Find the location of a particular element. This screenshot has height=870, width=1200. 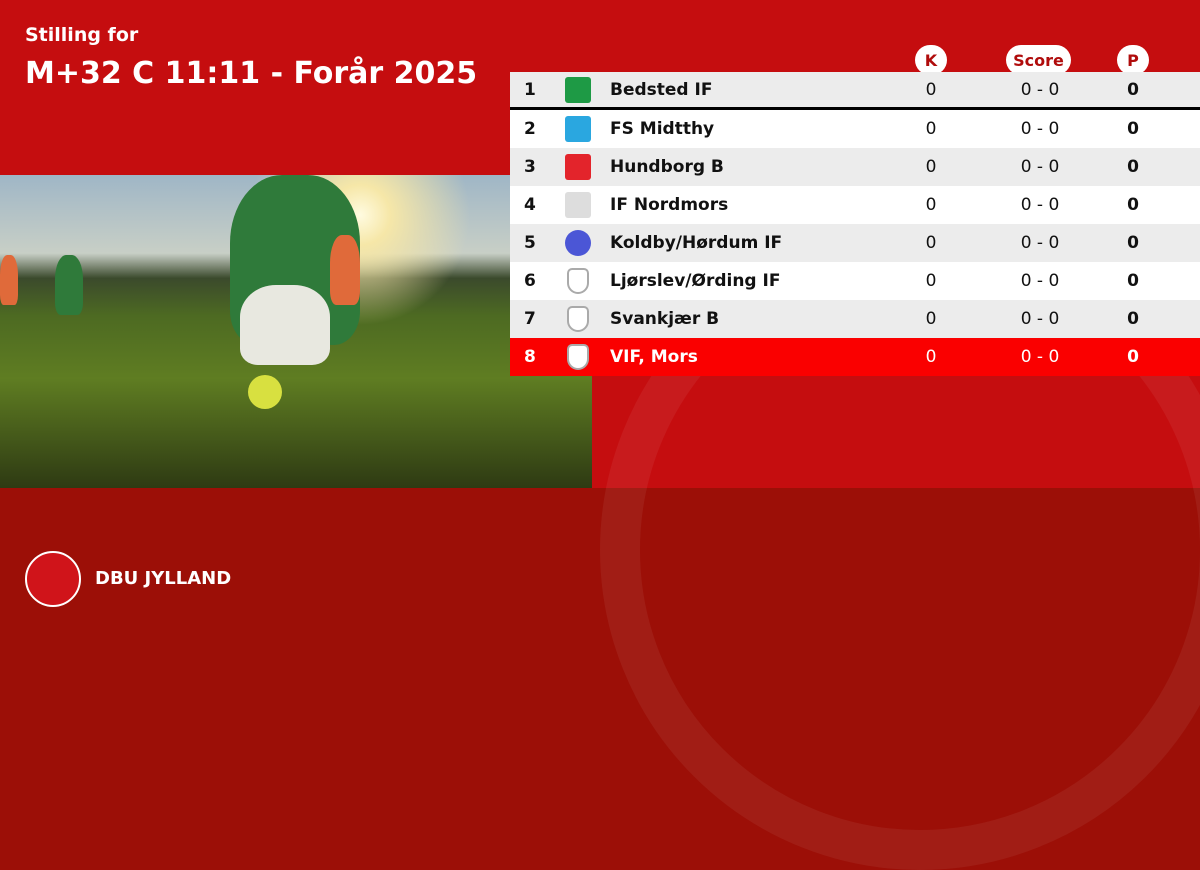

brand-name: DBU JYLLAND is located at coordinates (163, 578).